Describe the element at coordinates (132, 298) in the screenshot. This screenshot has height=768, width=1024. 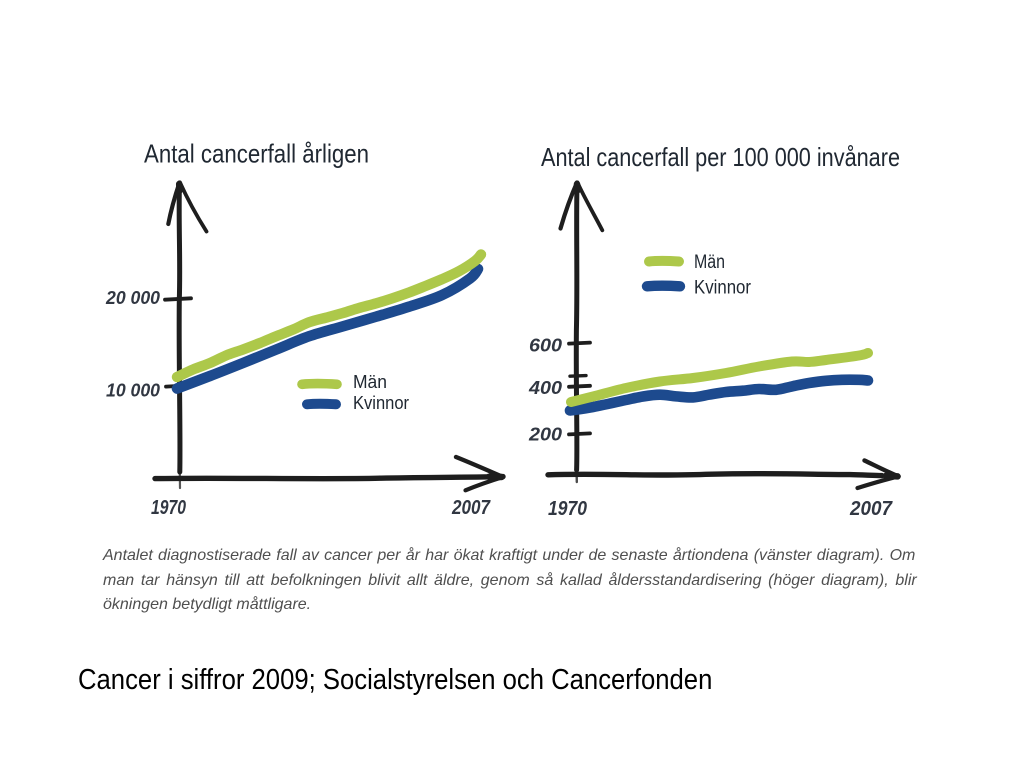
I see `svg-text: 20 000` at that location.